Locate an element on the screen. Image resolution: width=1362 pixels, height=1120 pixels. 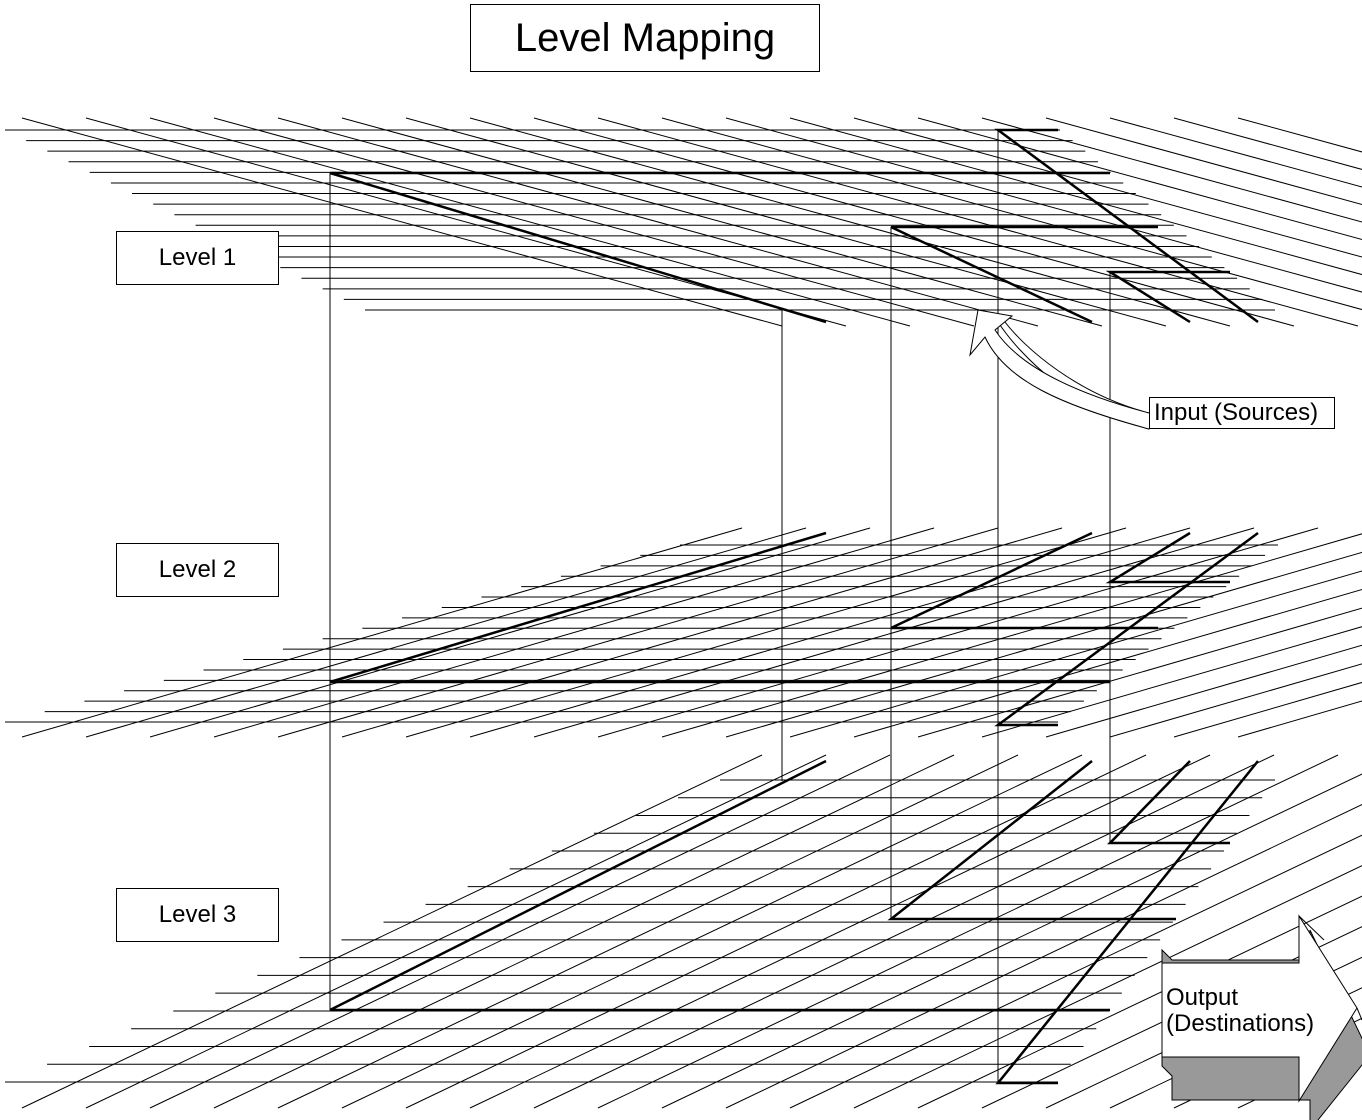
input-arrow-icon is located at coordinates (1059, 369).